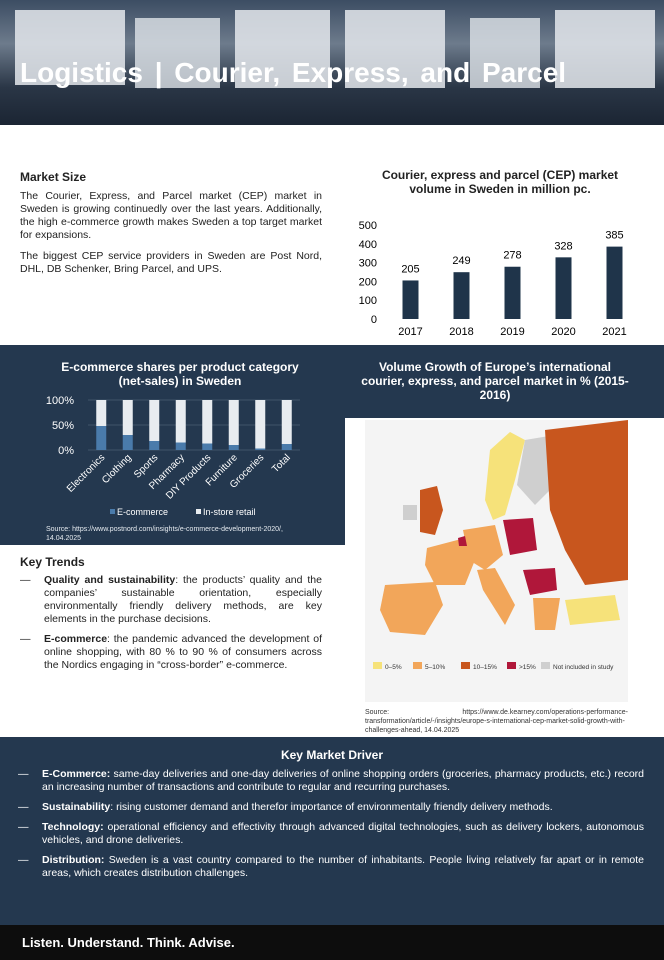 The image size is (664, 960). What do you see at coordinates (60, 401) in the screenshot?
I see `y-tick-label: 100%` at bounding box center [60, 401].